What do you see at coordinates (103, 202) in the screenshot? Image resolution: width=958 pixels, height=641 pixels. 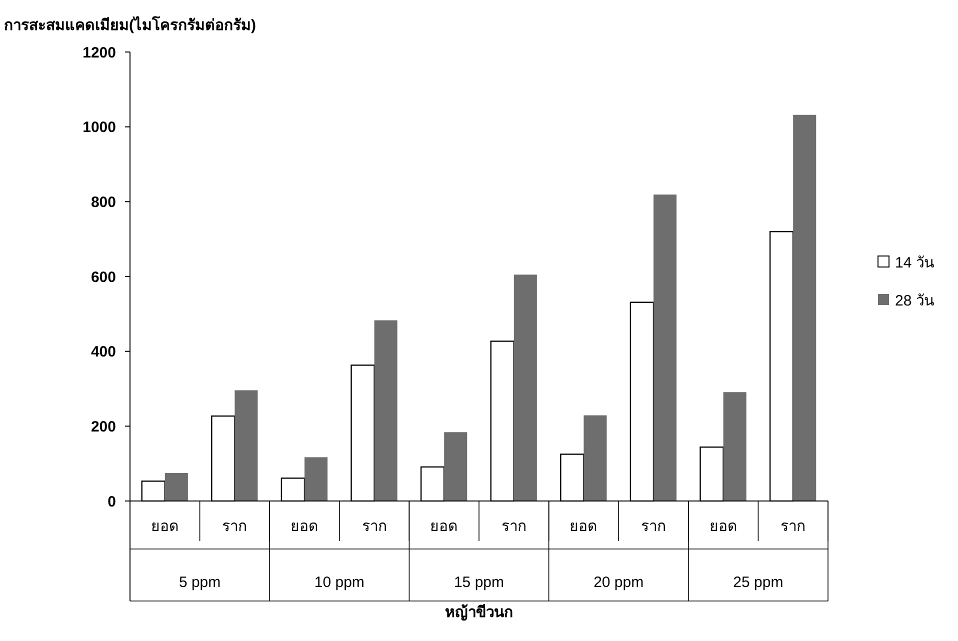 I see `y-tick-label: 800` at bounding box center [103, 202].